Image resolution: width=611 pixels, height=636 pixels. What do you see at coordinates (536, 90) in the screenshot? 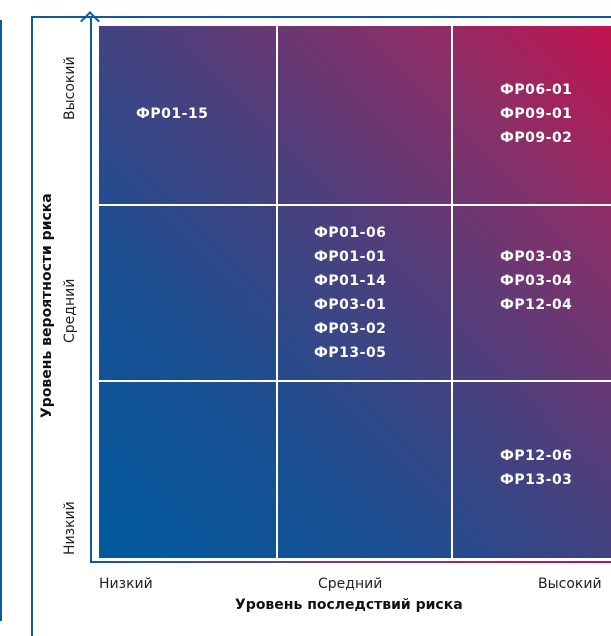
I see `risk-code: ФР06-01` at bounding box center [536, 90].